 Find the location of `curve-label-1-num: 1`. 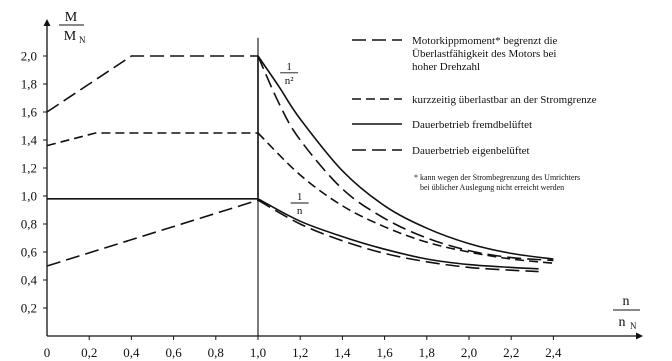

curve-label-1-num: 1 is located at coordinates (289, 67).